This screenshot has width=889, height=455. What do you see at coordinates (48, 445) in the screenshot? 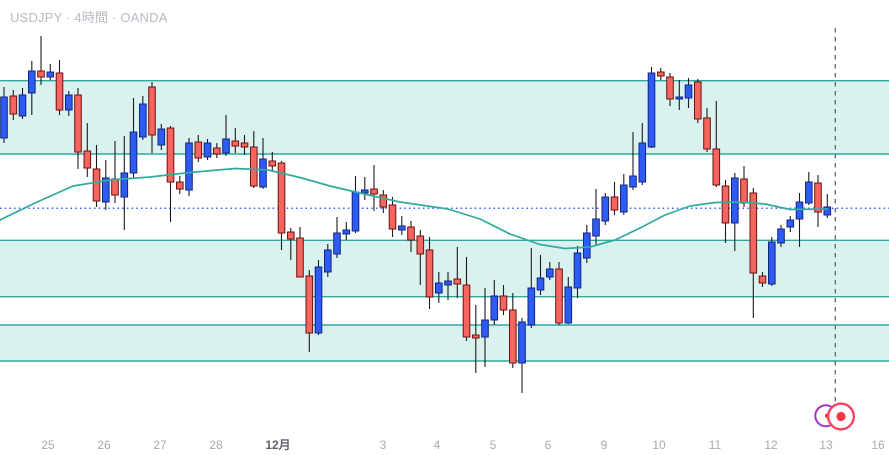
I see `time-axis-label: 25` at bounding box center [48, 445].